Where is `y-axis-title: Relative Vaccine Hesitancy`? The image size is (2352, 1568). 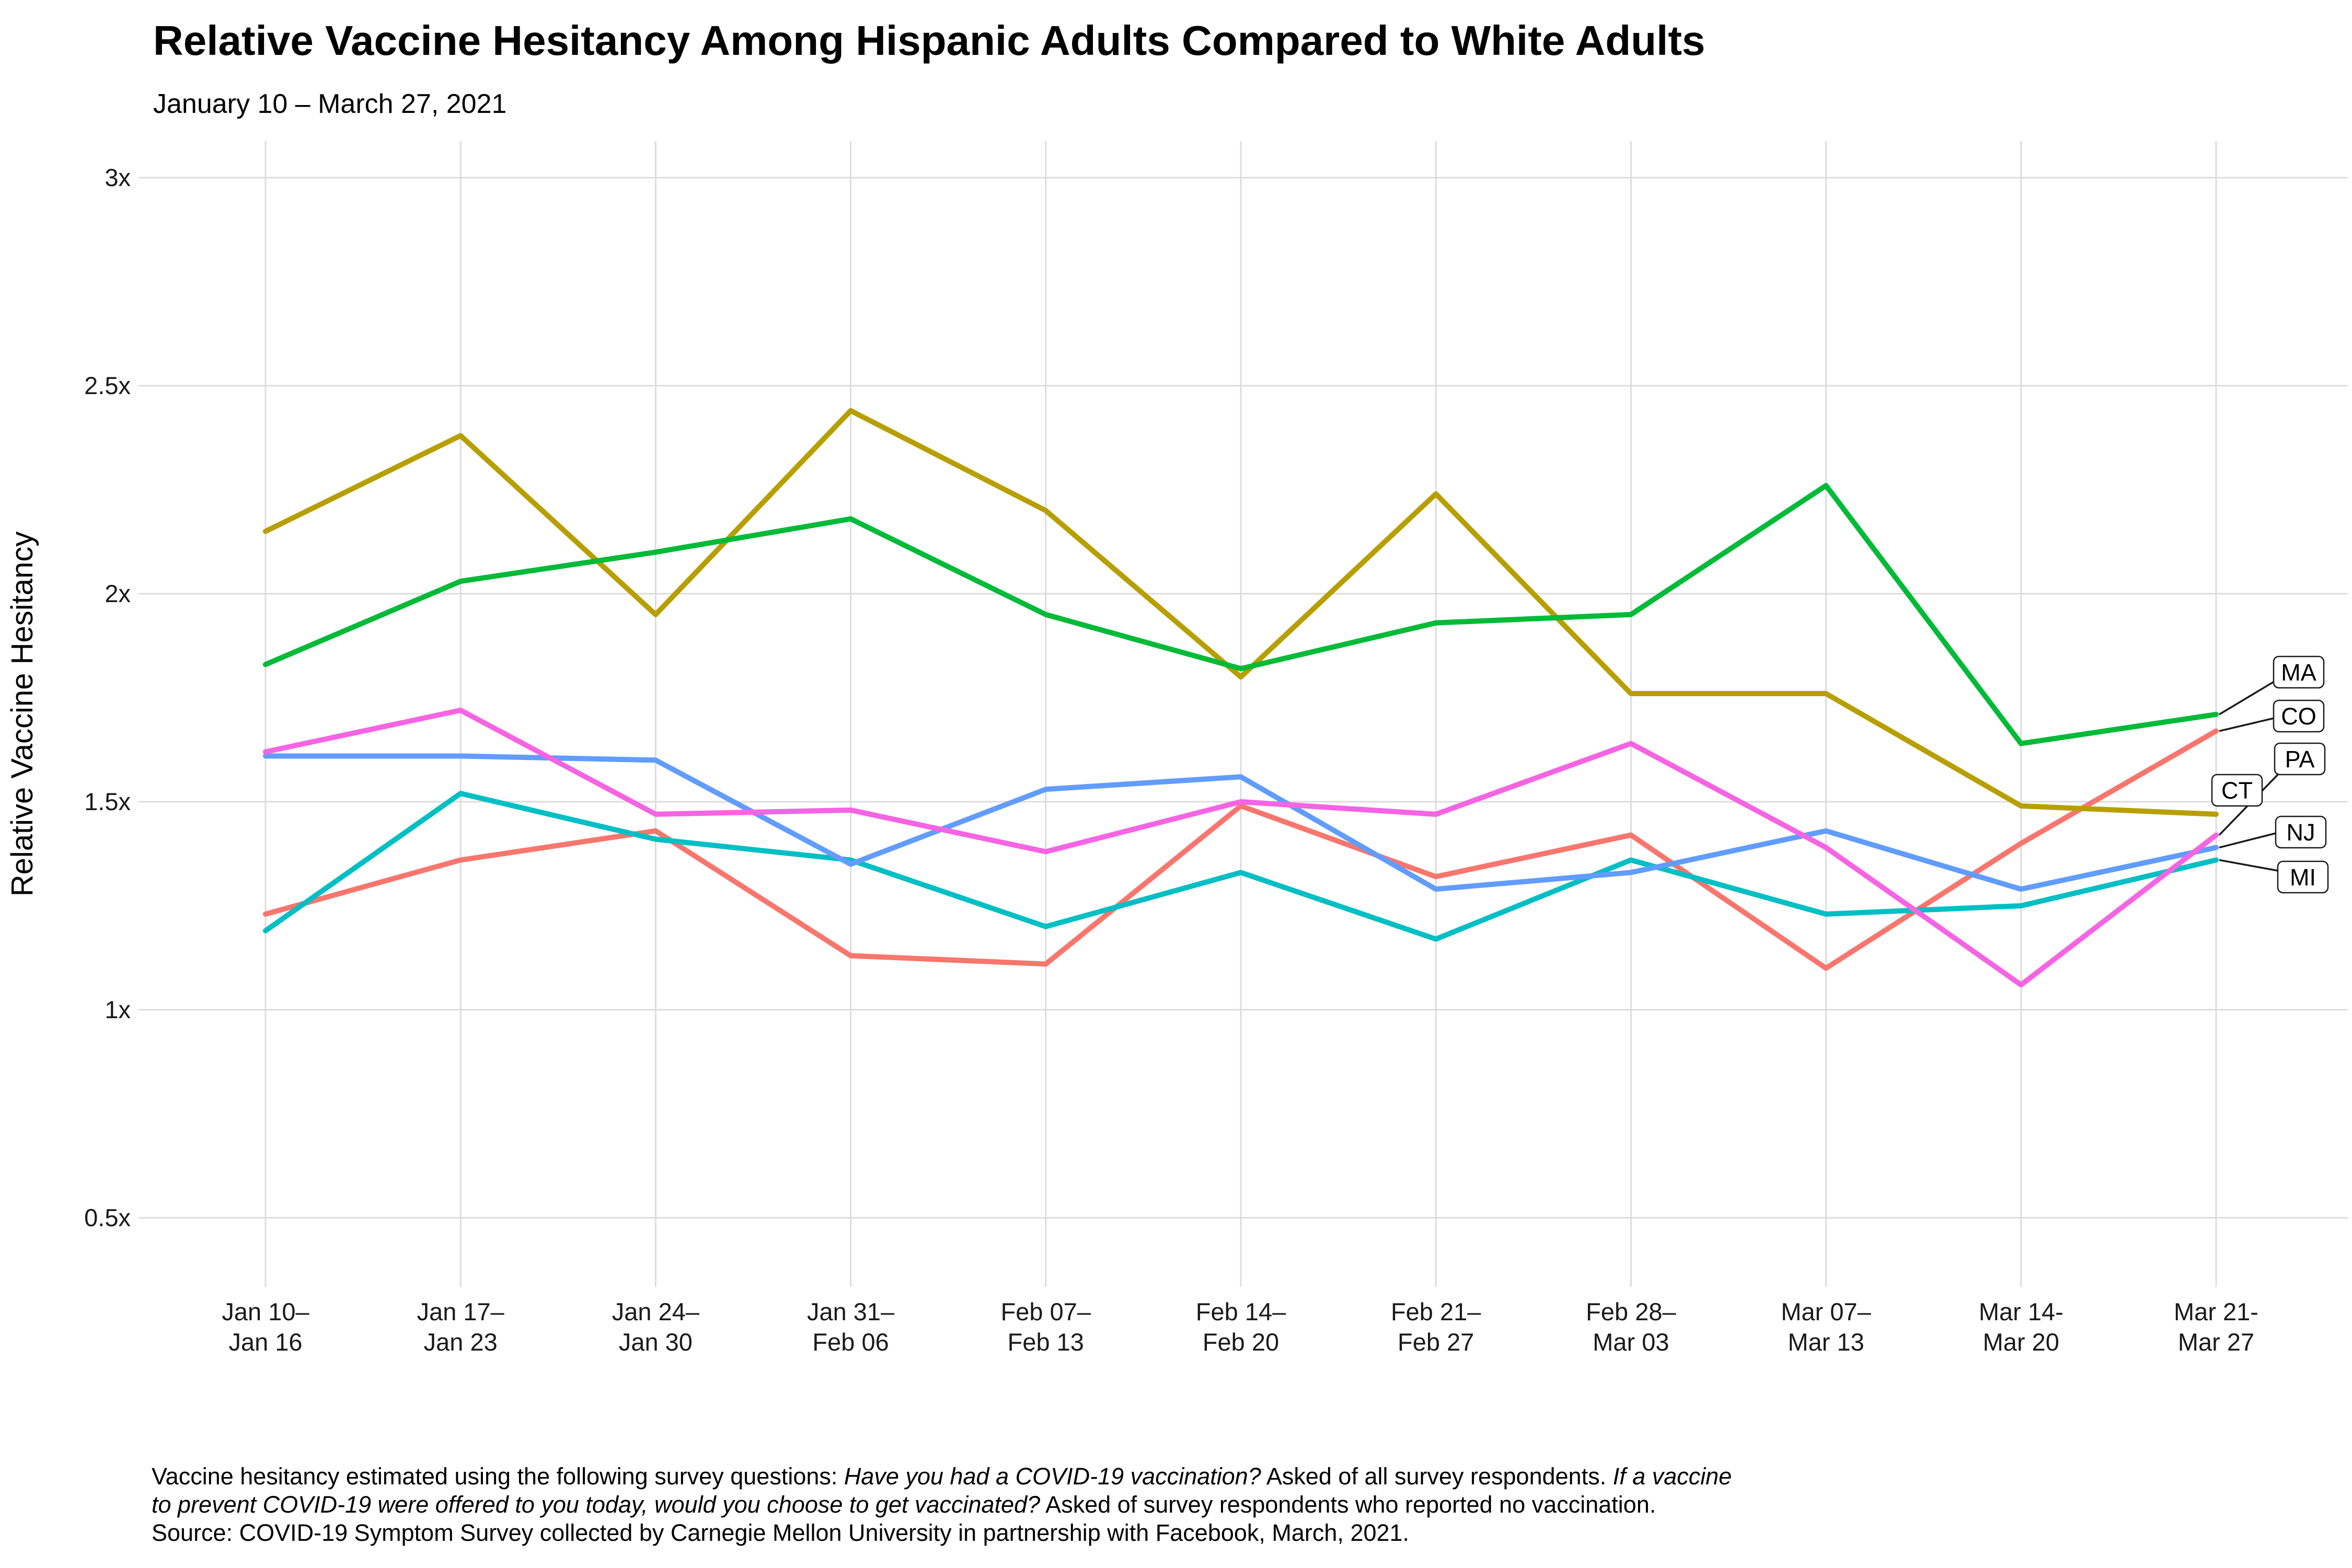
y-axis-title: Relative Vaccine Hesitancy is located at coordinates (22, 714).